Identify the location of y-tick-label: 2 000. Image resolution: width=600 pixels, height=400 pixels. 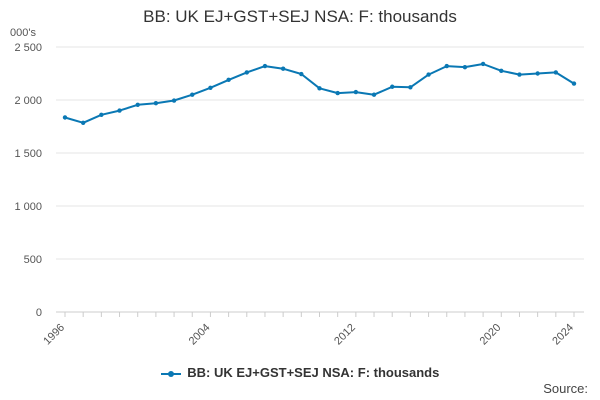
(28, 101).